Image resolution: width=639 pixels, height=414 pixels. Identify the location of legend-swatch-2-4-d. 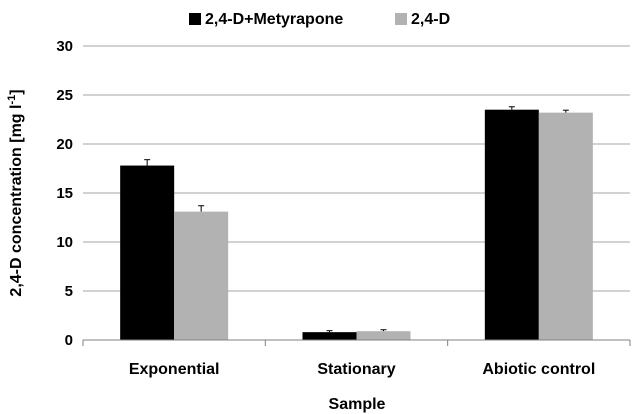
(401, 19).